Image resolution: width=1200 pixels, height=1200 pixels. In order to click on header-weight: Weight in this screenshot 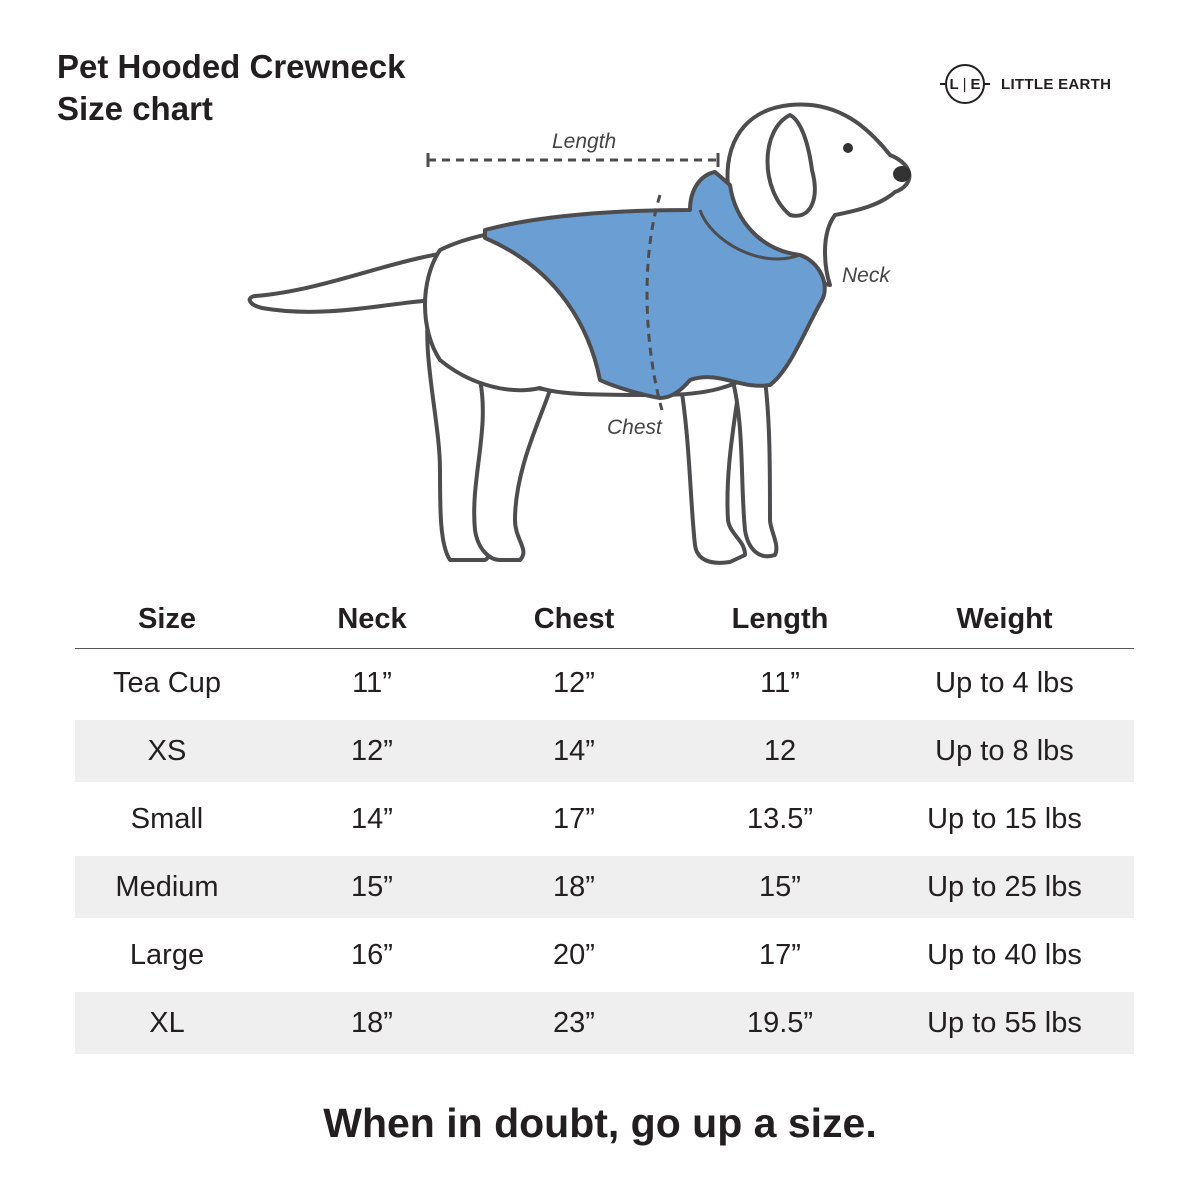, I will do `click(1004, 618)`.